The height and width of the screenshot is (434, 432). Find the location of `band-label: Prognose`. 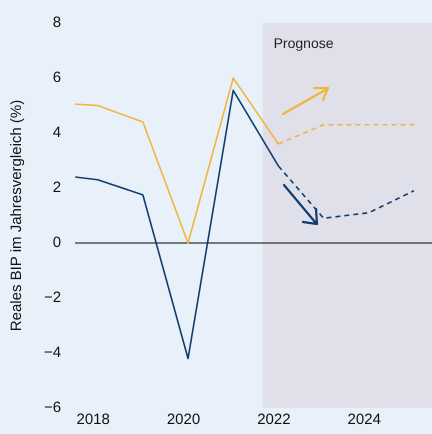

band-label: Prognose is located at coordinates (304, 42).